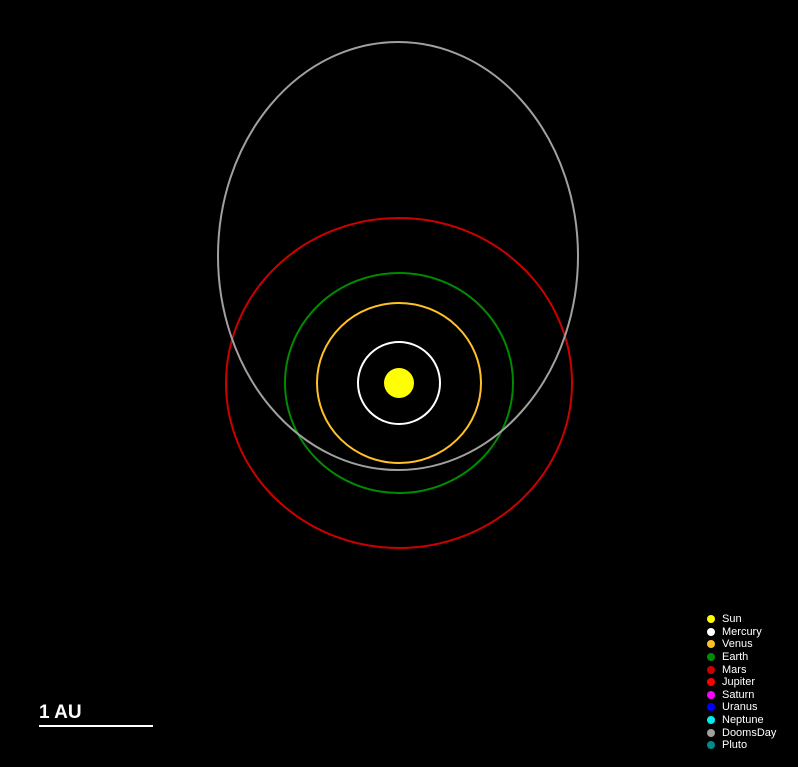  I want to click on legend-item-doomsday: DoomsDay, so click(741, 732).